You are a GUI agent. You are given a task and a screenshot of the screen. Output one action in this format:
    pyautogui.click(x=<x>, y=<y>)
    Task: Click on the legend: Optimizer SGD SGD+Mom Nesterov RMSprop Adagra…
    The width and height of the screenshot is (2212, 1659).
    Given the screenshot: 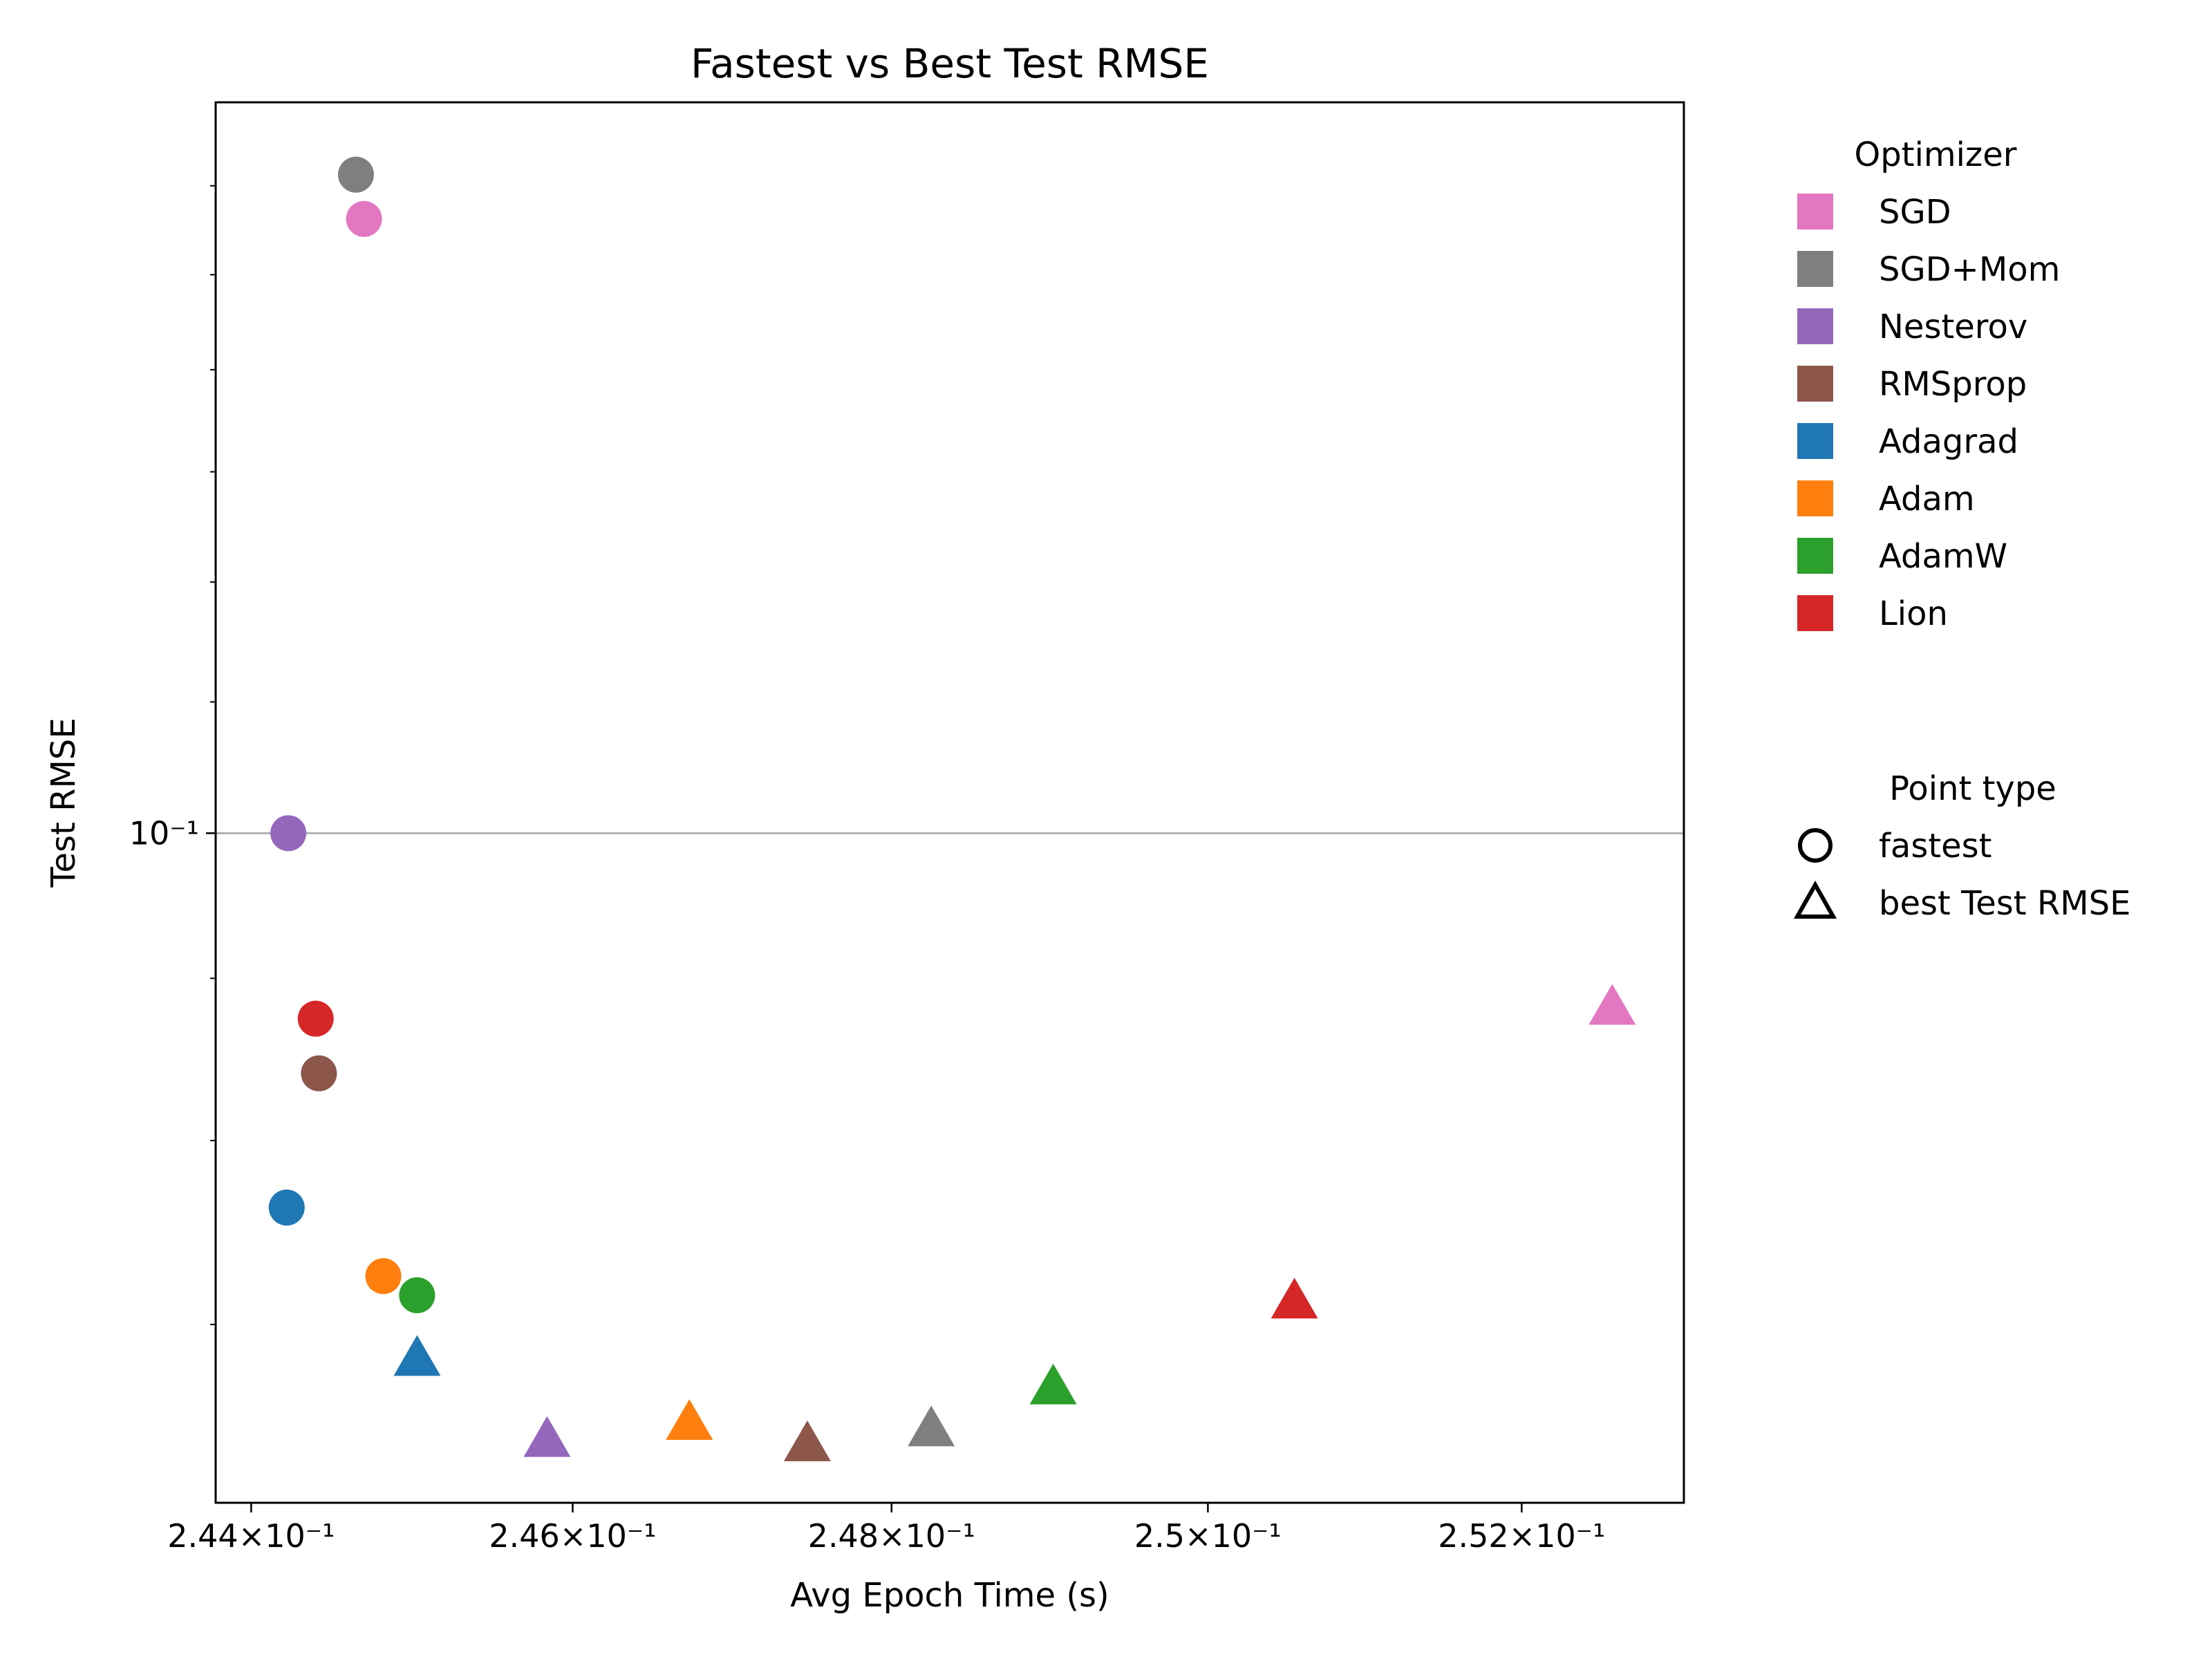 What is the action you would take?
    pyautogui.click(x=1961, y=529)
    